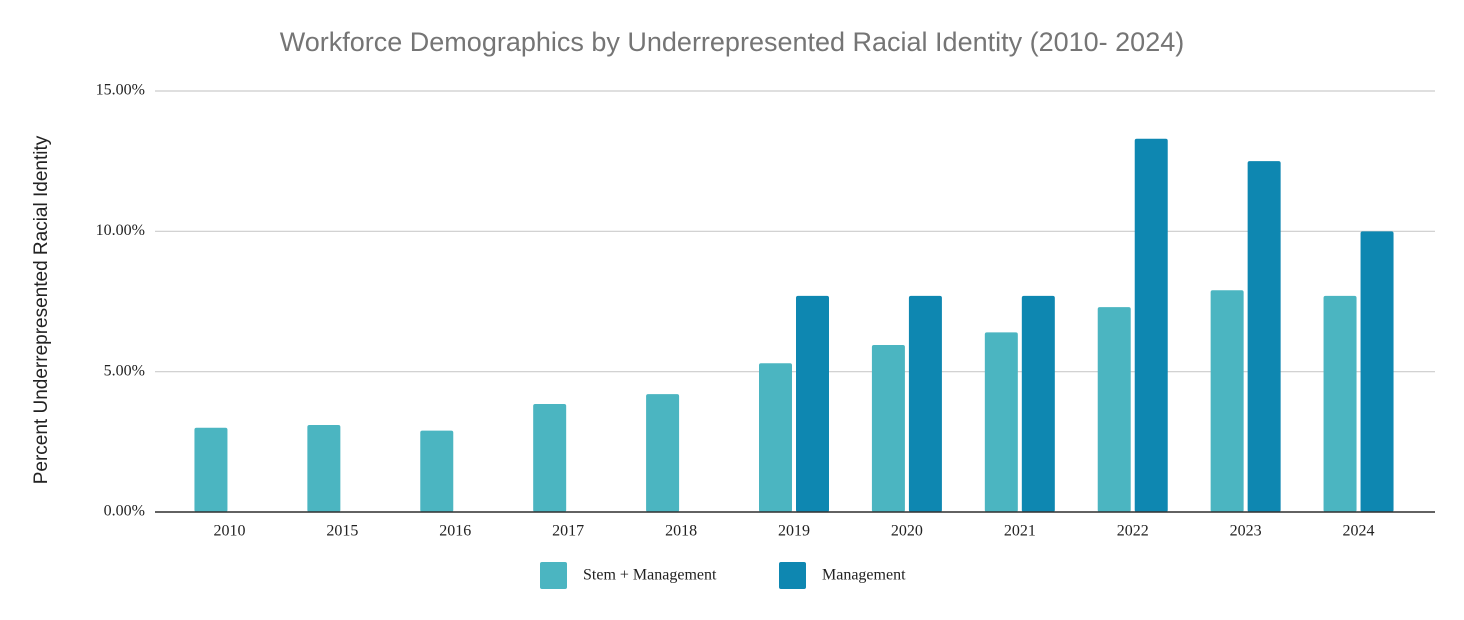  Describe the element at coordinates (229, 531) in the screenshot. I see `x-tick-label: 2010` at that location.